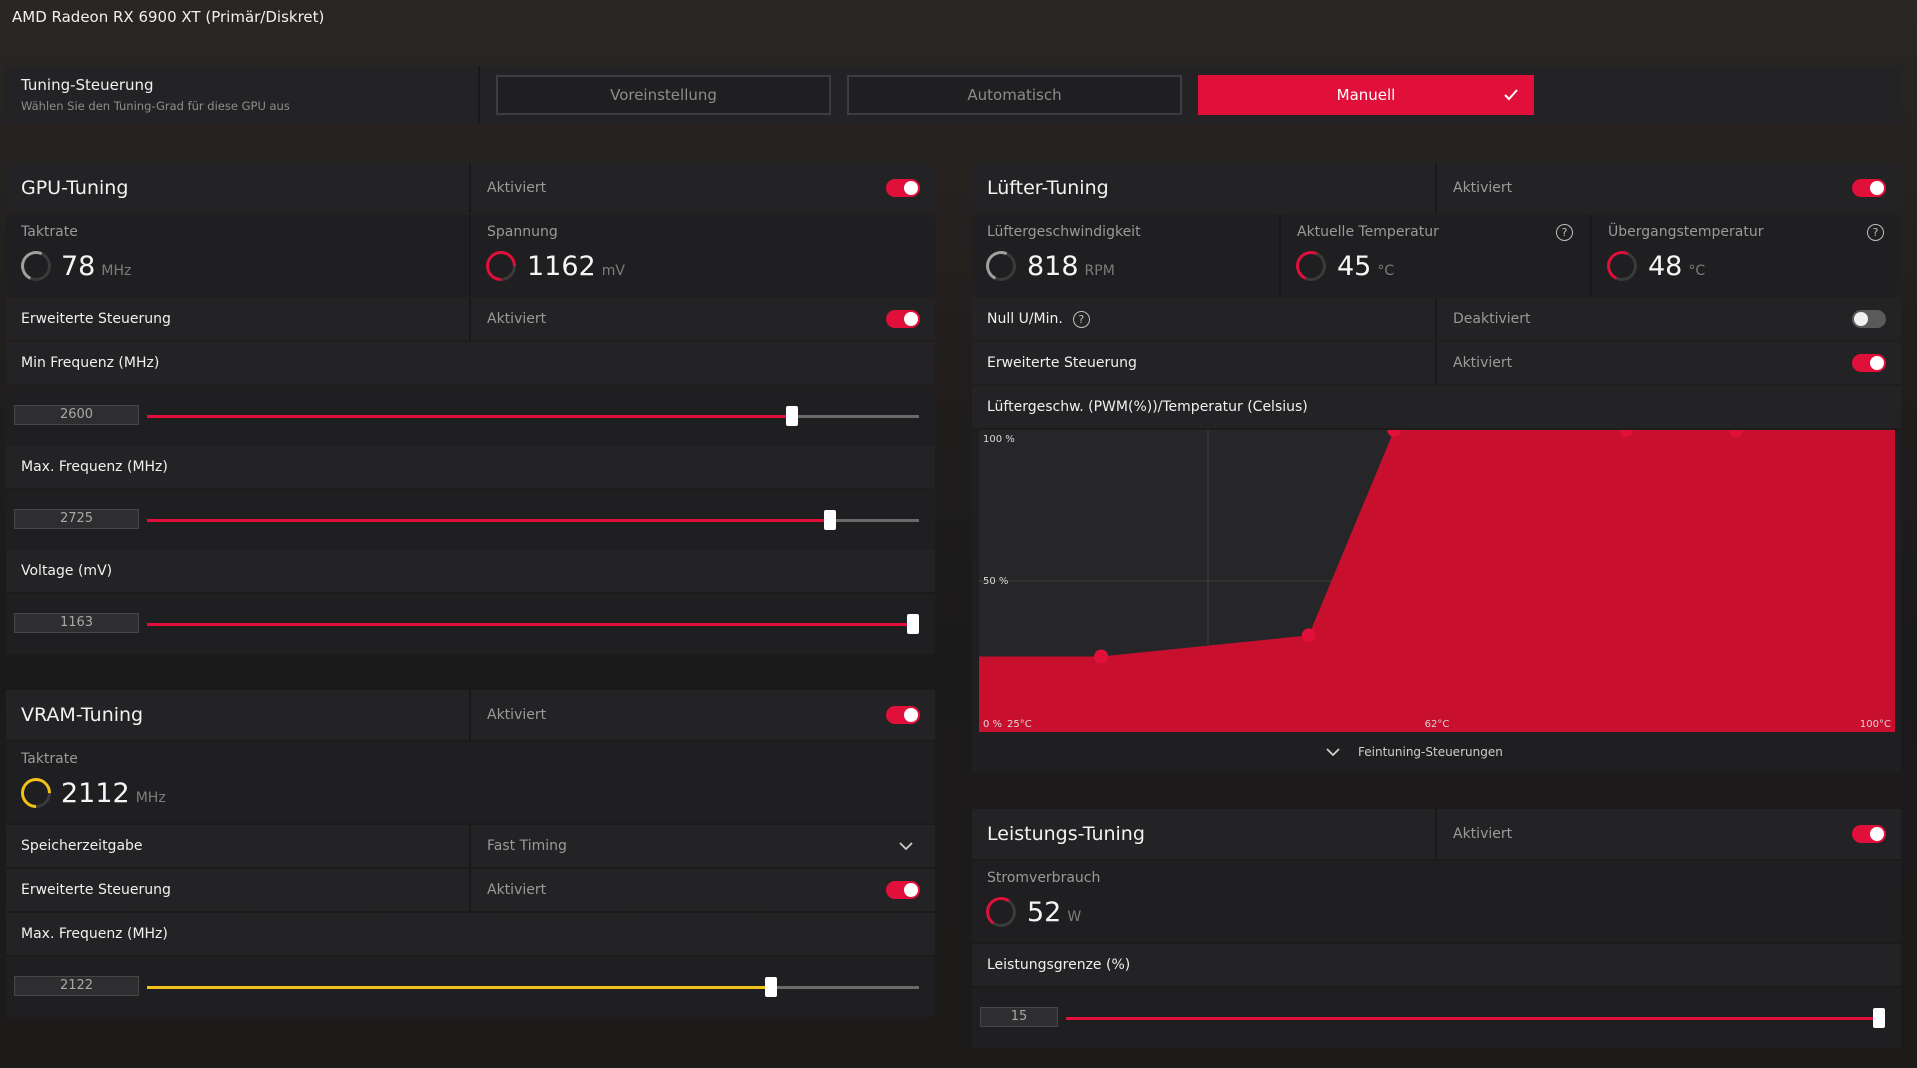 Image resolution: width=1917 pixels, height=1068 pixels. I want to click on fan-tuning-toggle, so click(1869, 188).